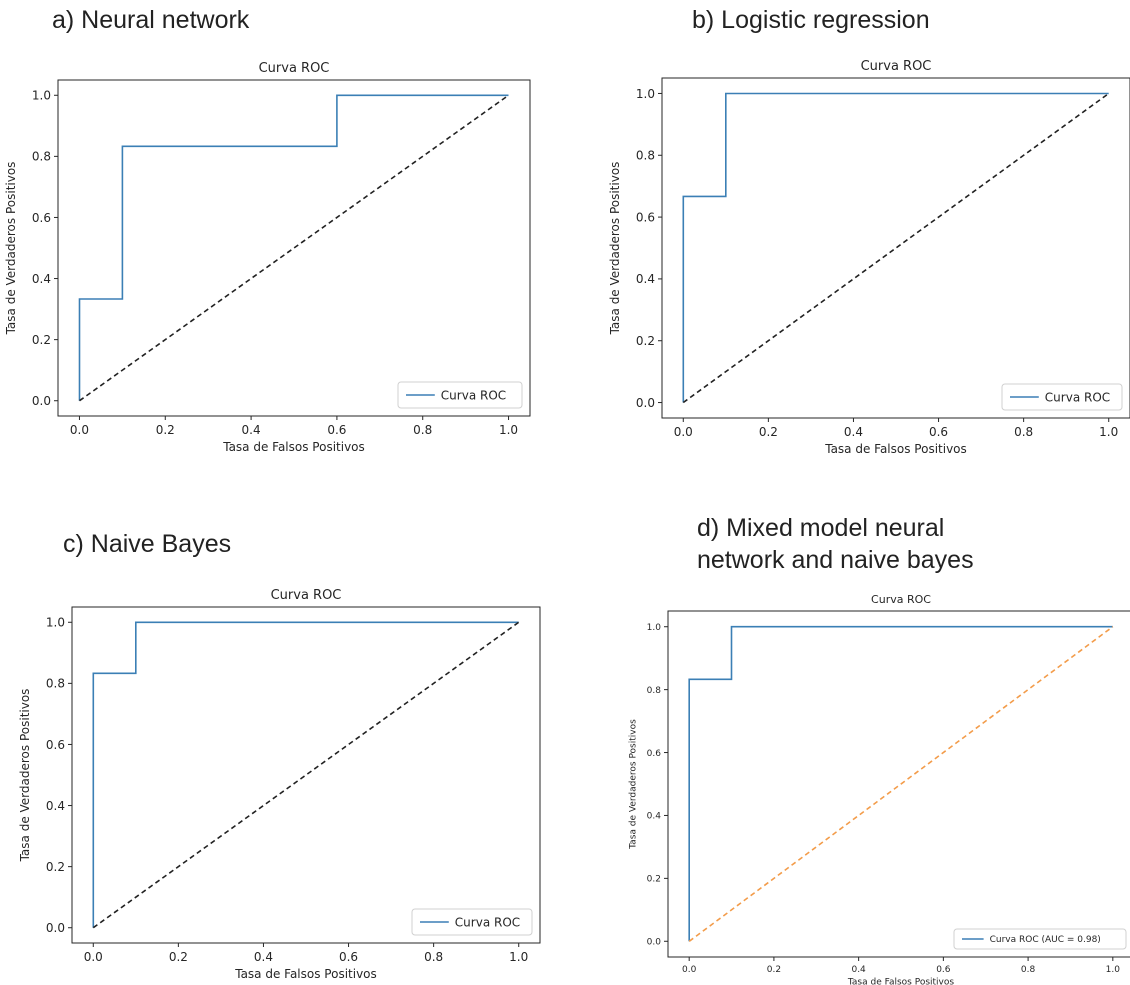 The width and height of the screenshot is (1130, 985). Describe the element at coordinates (821, 528) in the screenshot. I see `panel-d-heading-line-1: d) Mixed model neural` at that location.